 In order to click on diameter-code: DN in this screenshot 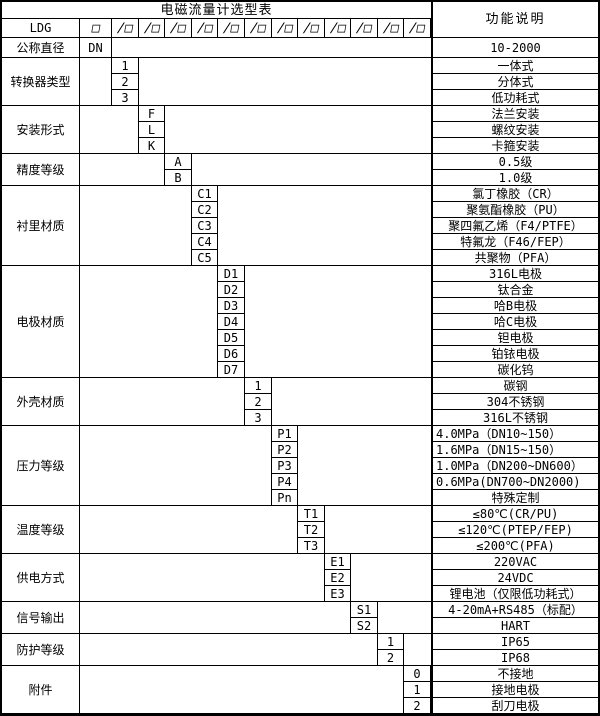, I will do `click(96, 48)`.